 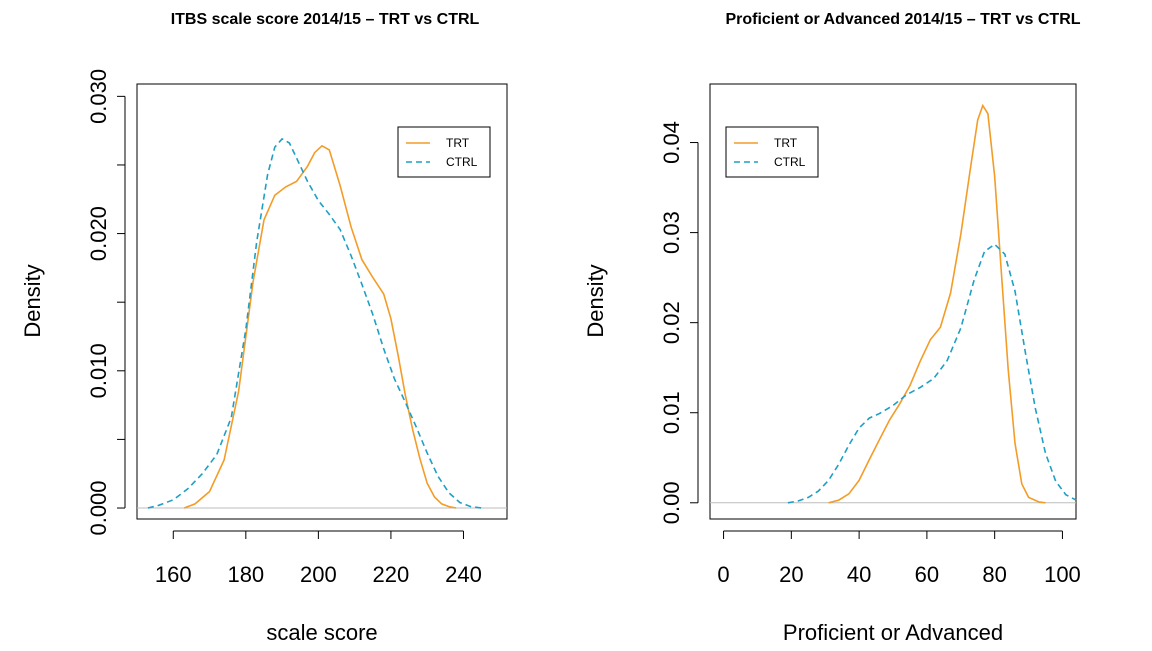 What do you see at coordinates (671, 232) in the screenshot?
I see `y-tick-label: 0.03` at bounding box center [671, 232].